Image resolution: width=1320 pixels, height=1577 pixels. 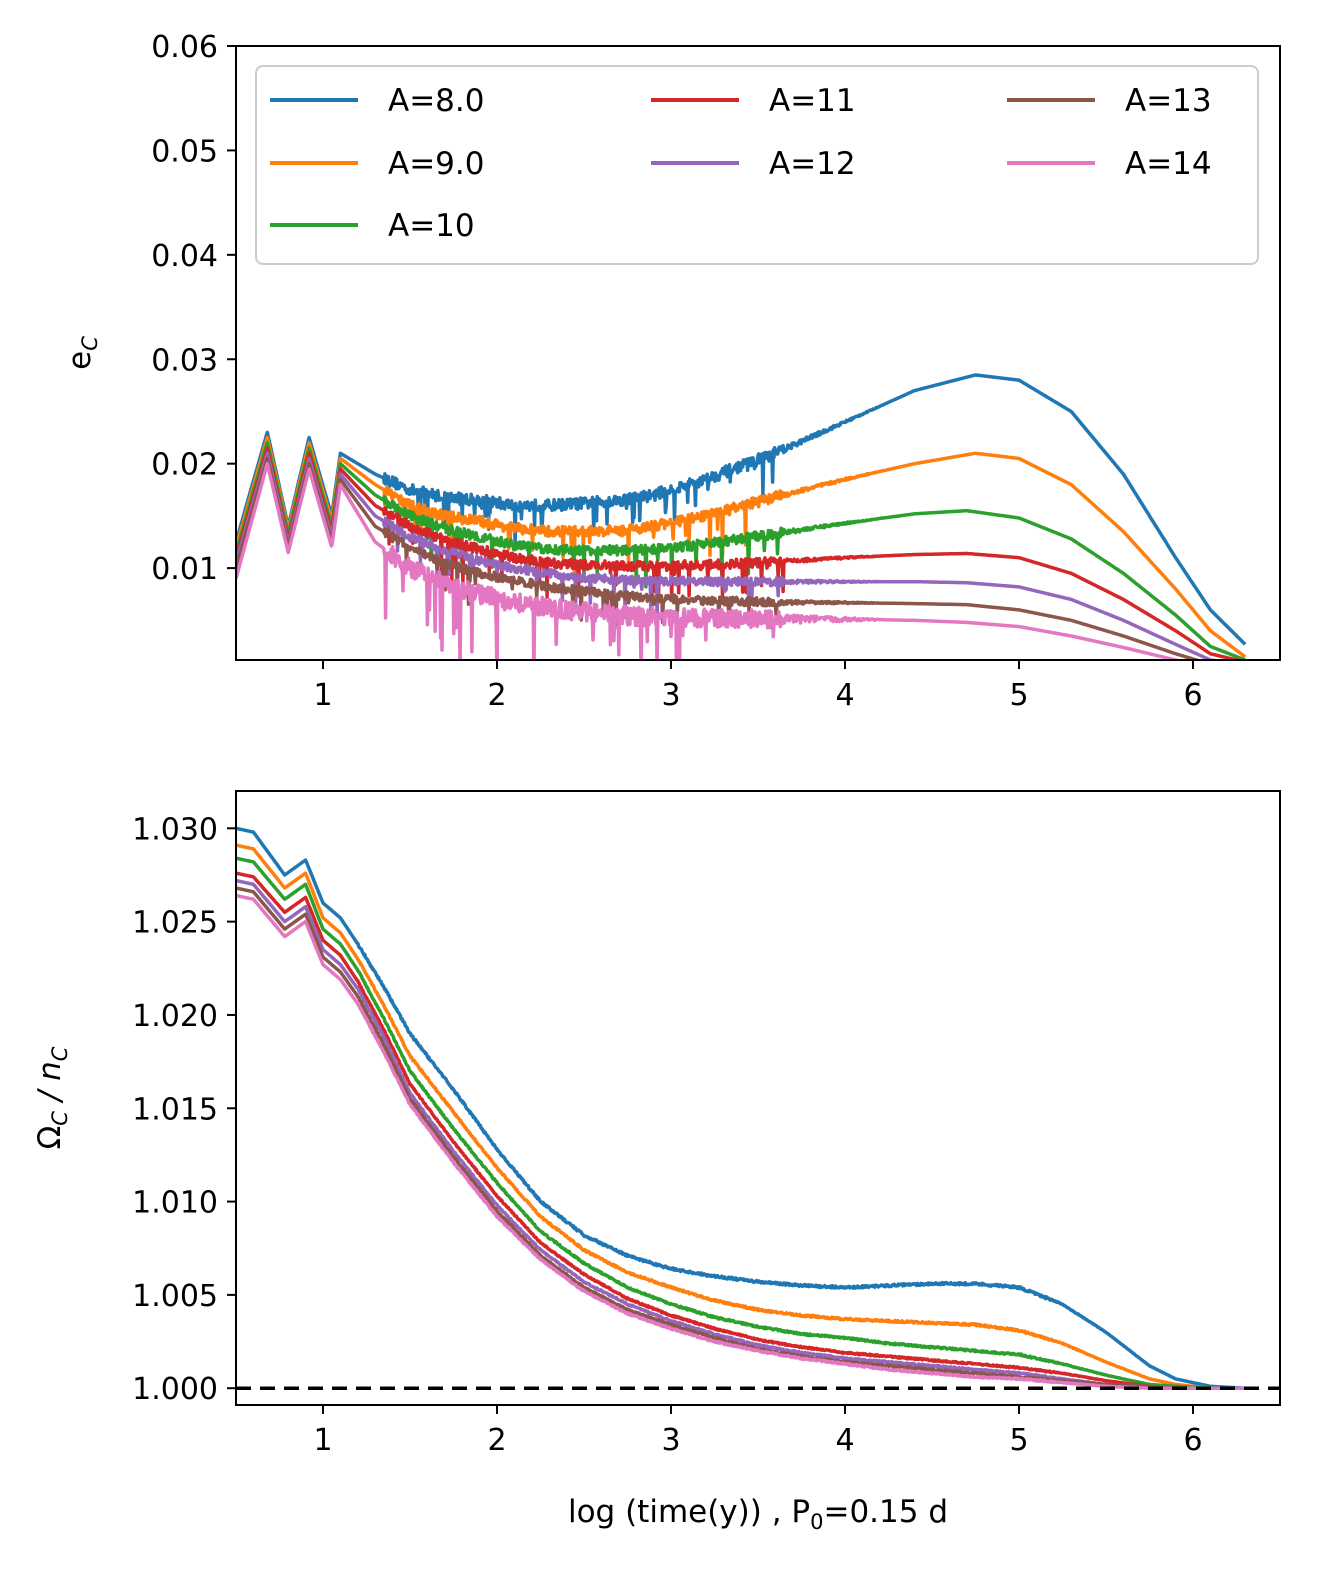 What do you see at coordinates (1168, 101) in the screenshot?
I see `legend-label: A=13` at bounding box center [1168, 101].